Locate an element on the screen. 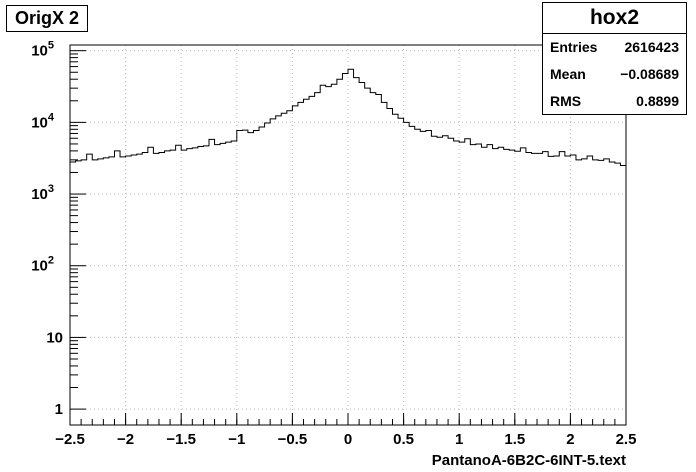 This screenshot has width=696, height=472. stats-row-entries: Entries 2616423 is located at coordinates (614, 47).